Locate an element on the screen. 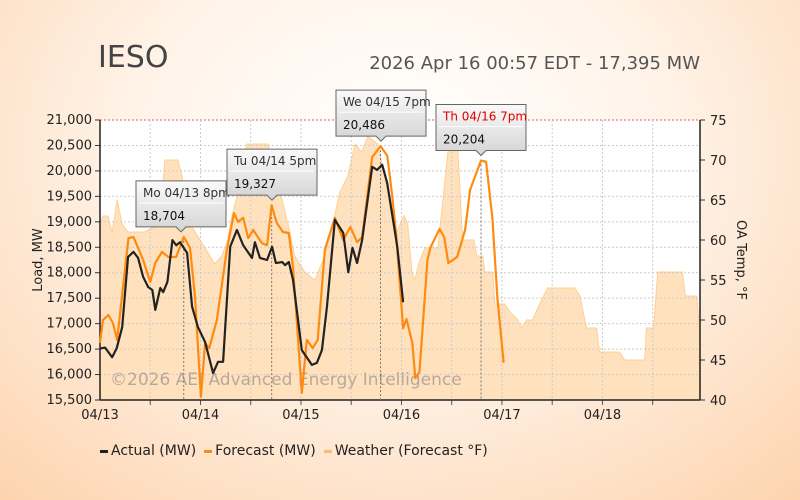  peak-tooltip: Tu 04/14 5pm 19,327 is located at coordinates (272, 174).